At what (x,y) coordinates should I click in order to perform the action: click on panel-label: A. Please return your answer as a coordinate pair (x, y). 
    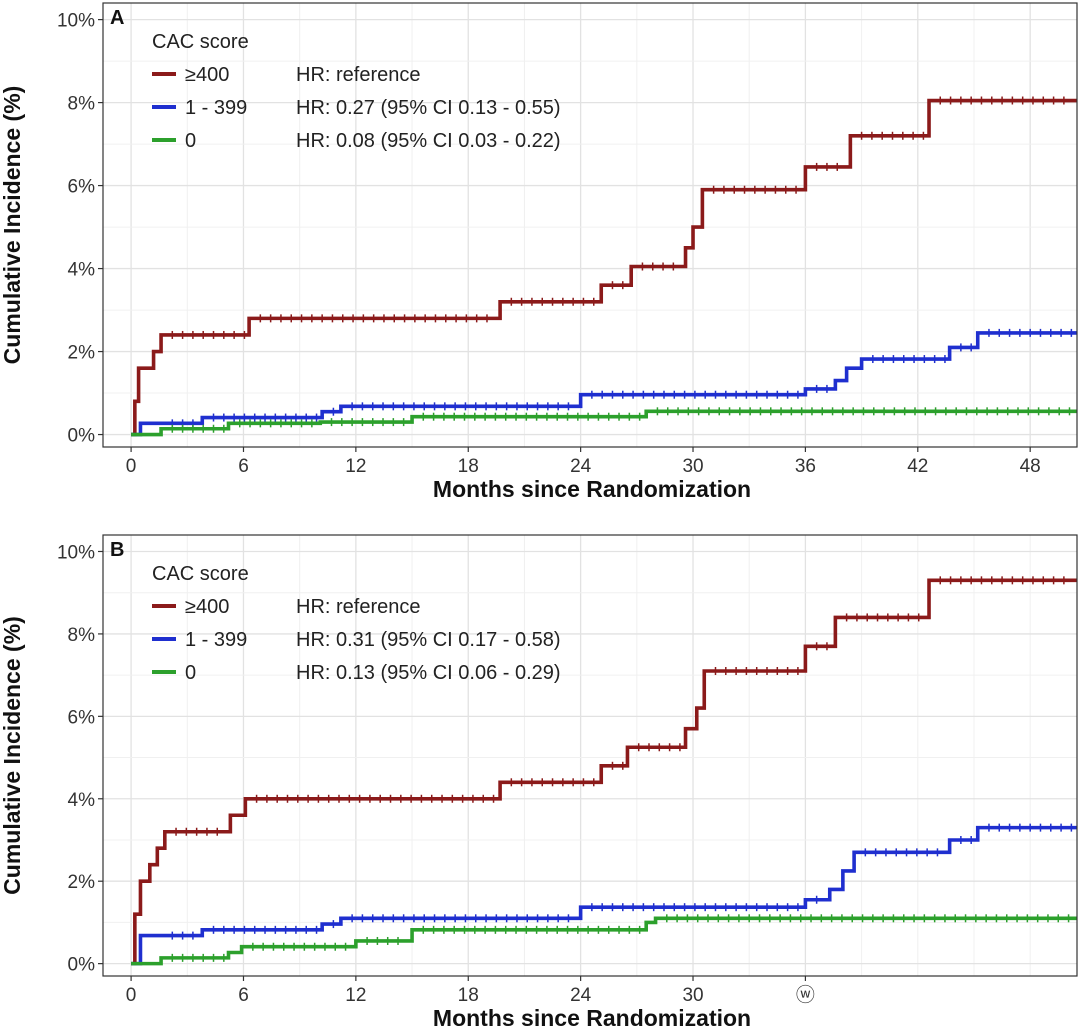
    Looking at the image, I should click on (117, 18).